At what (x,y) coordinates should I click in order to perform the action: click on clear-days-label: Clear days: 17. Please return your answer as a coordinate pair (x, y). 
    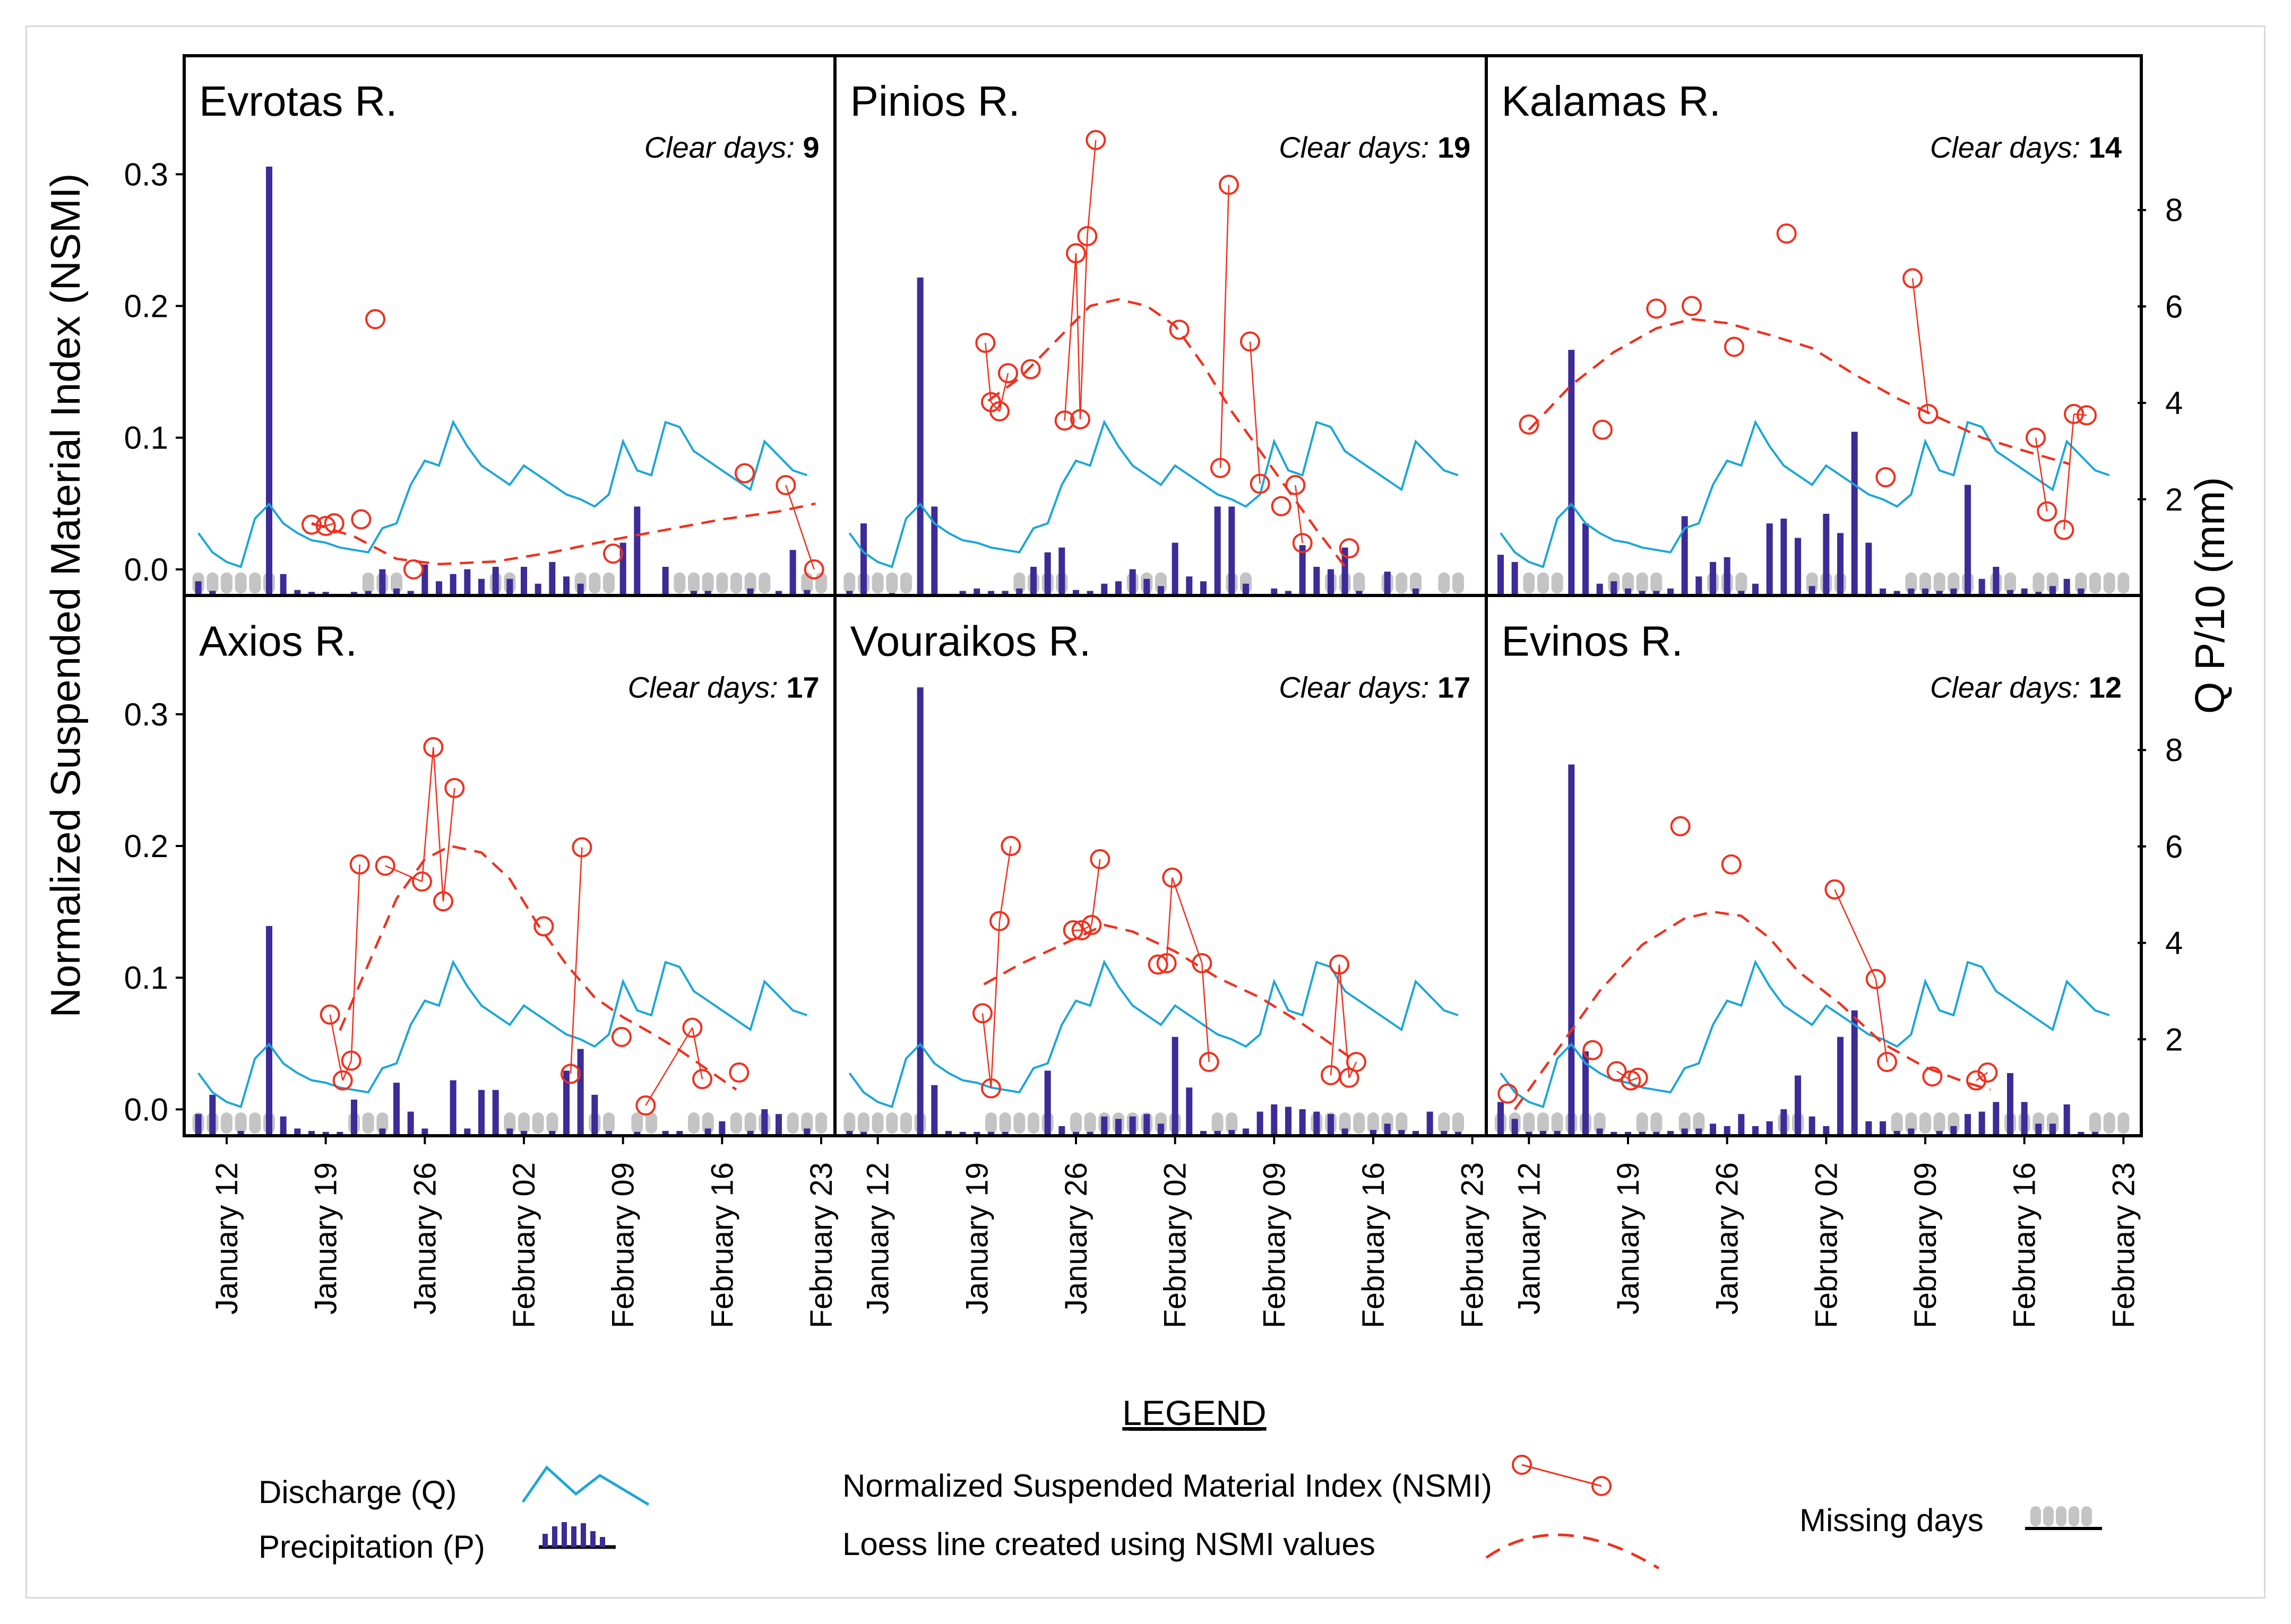
    Looking at the image, I should click on (1374, 687).